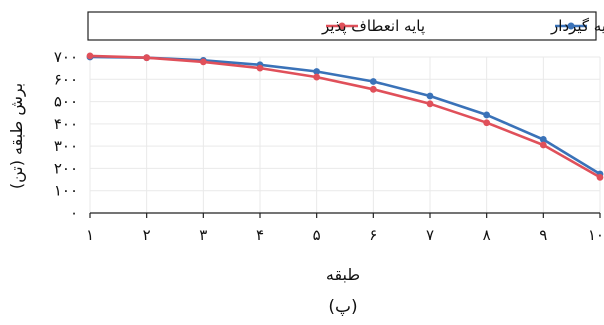 Image resolution: width=604 pixels, height=325 pixels. What do you see at coordinates (17, 136) in the screenshot?
I see `y-axis-title: برش طبقه (تن)` at bounding box center [17, 136].